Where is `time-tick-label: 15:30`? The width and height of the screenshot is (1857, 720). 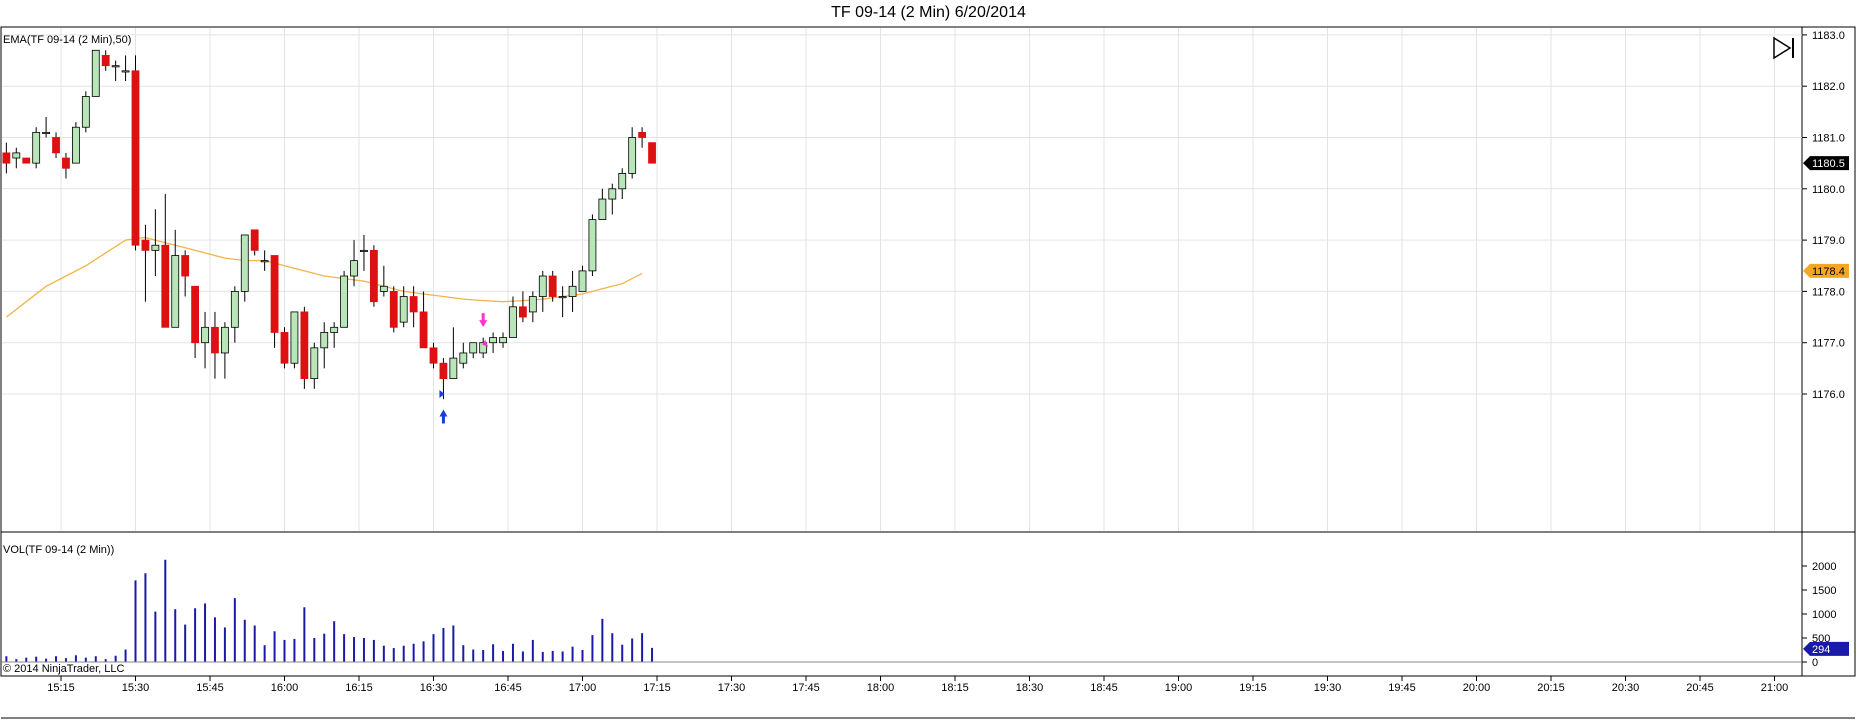 time-tick-label: 15:30 is located at coordinates (136, 688).